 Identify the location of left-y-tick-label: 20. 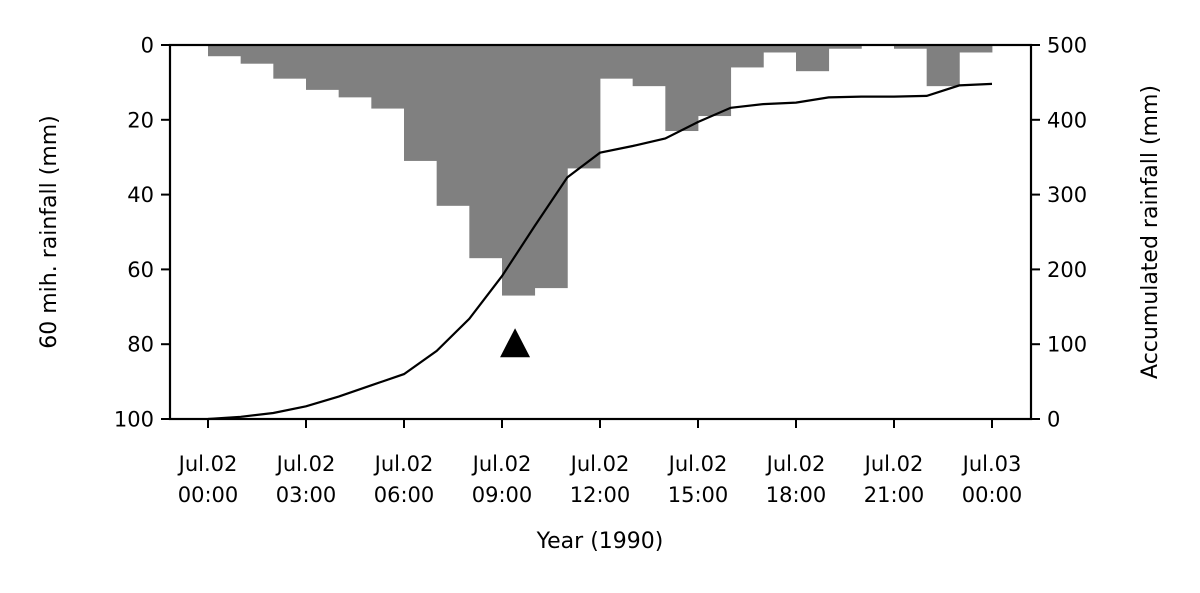
(140, 120).